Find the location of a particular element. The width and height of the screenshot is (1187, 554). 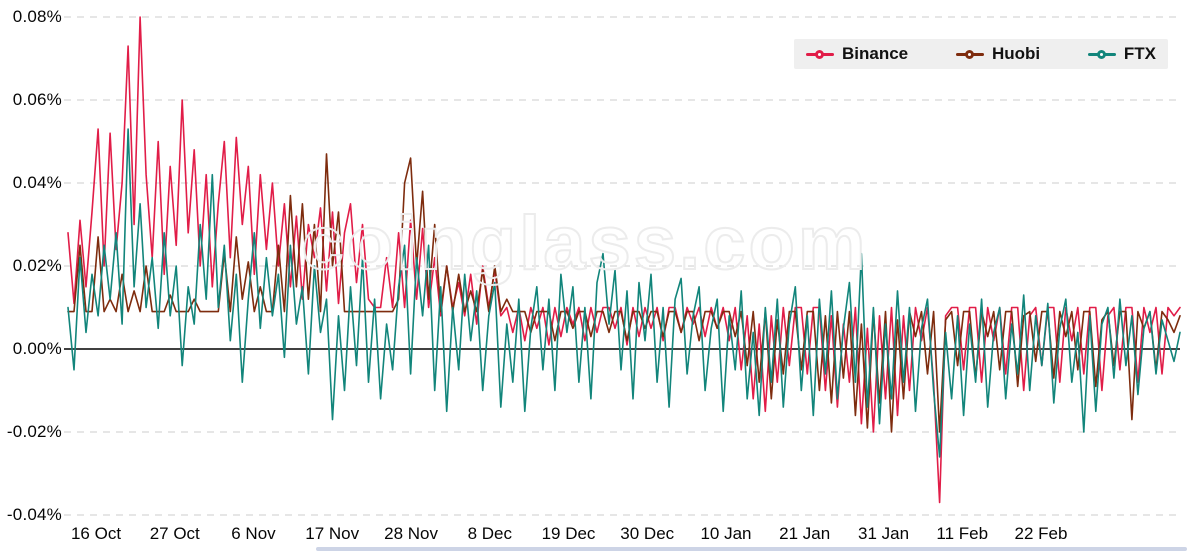

legend-label: Huobi is located at coordinates (1016, 53).